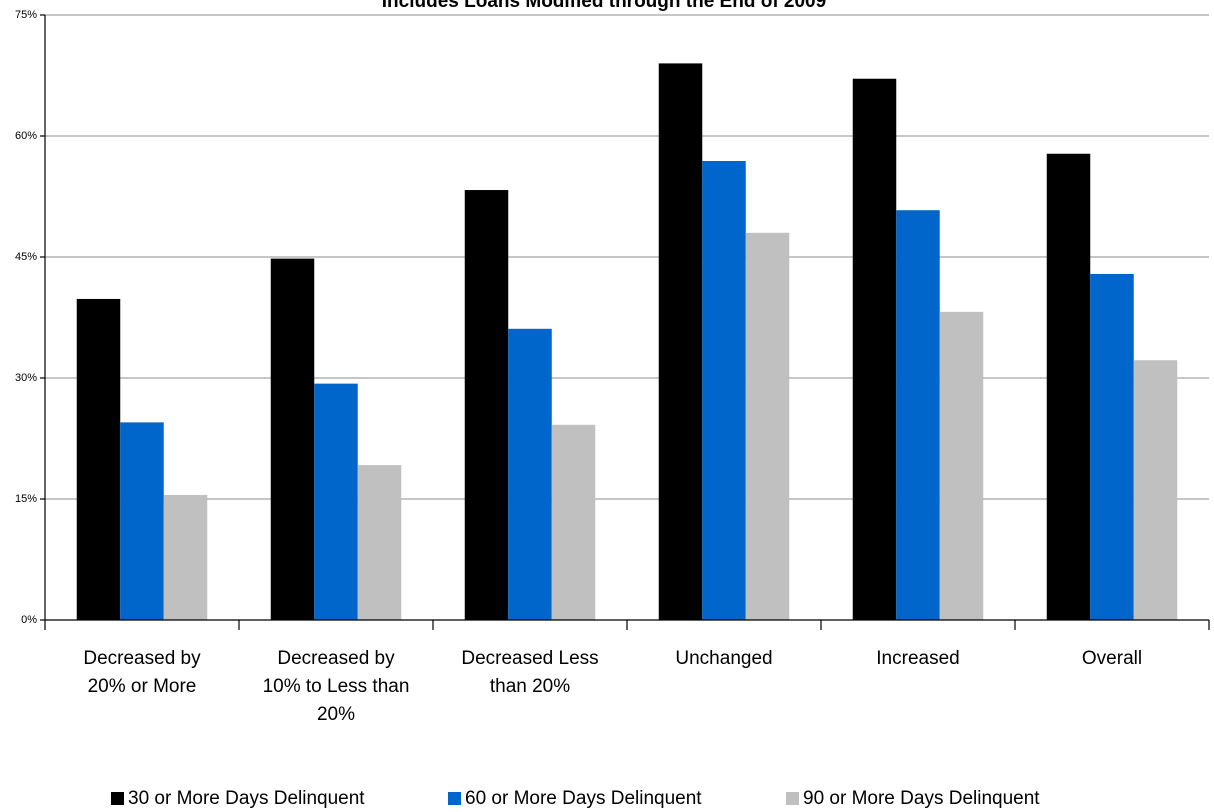  I want to click on x-tick-label-line: 10% to Less than, so click(336, 686).